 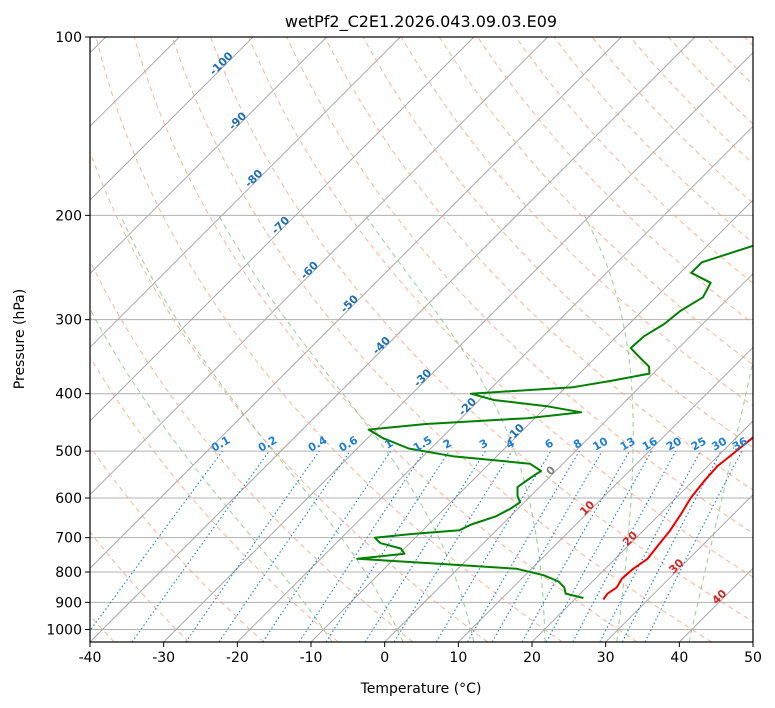 What do you see at coordinates (719, 597) in the screenshot?
I see `isotherm-label: 40` at bounding box center [719, 597].